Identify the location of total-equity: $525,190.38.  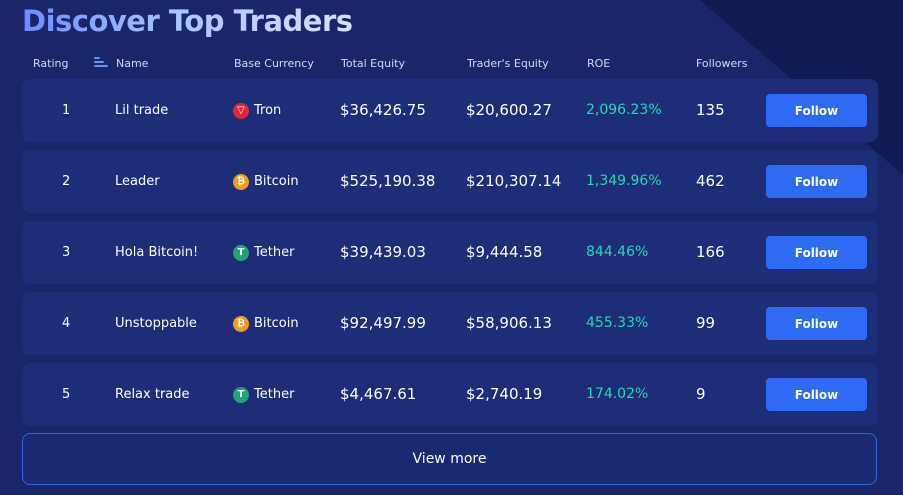
(388, 181).